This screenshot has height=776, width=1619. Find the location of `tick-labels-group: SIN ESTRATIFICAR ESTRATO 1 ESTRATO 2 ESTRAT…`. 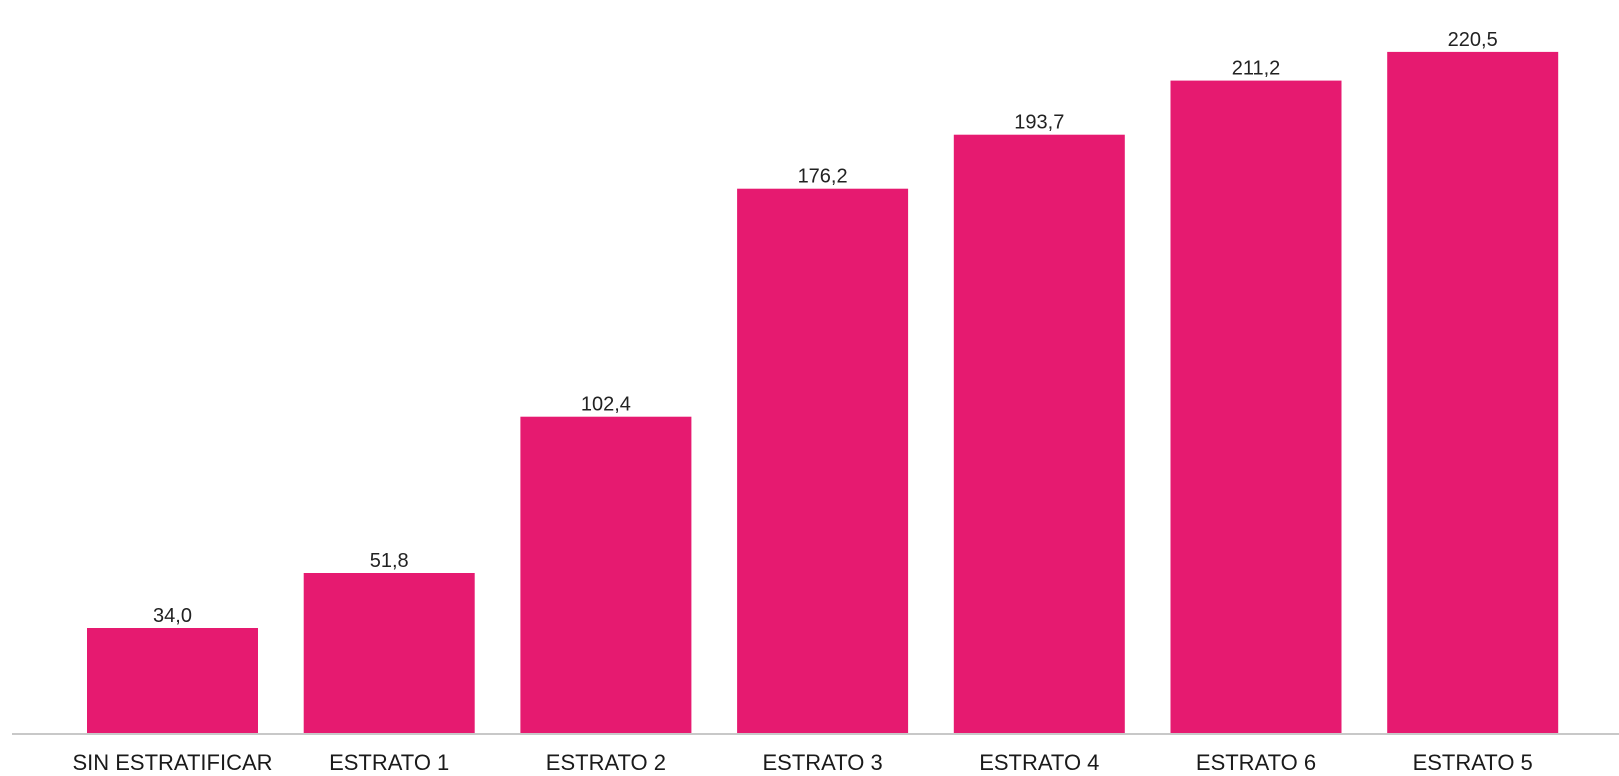

tick-labels-group: SIN ESTRATIFICAR ESTRATO 1 ESTRATO 2 ESTRAT… is located at coordinates (802, 762).